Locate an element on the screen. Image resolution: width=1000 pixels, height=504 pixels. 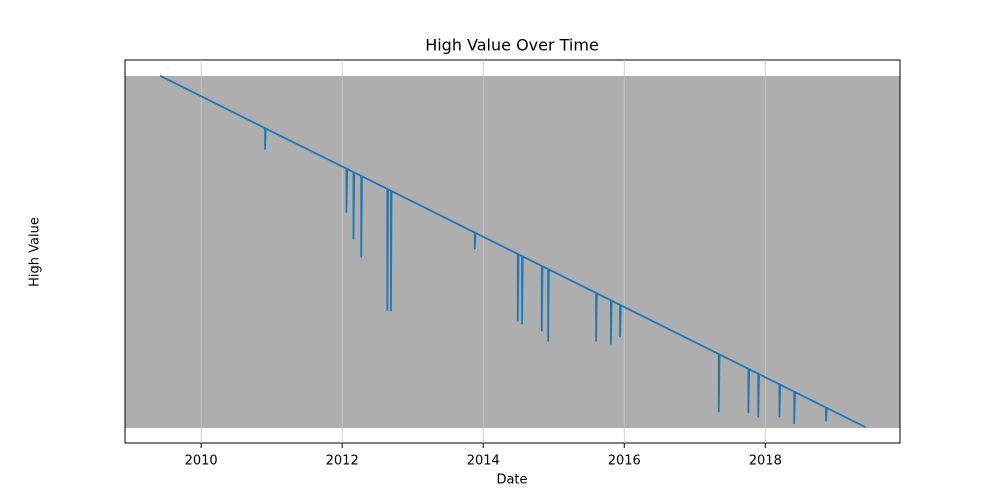
x-tick-label: 2014 is located at coordinates (483, 461).